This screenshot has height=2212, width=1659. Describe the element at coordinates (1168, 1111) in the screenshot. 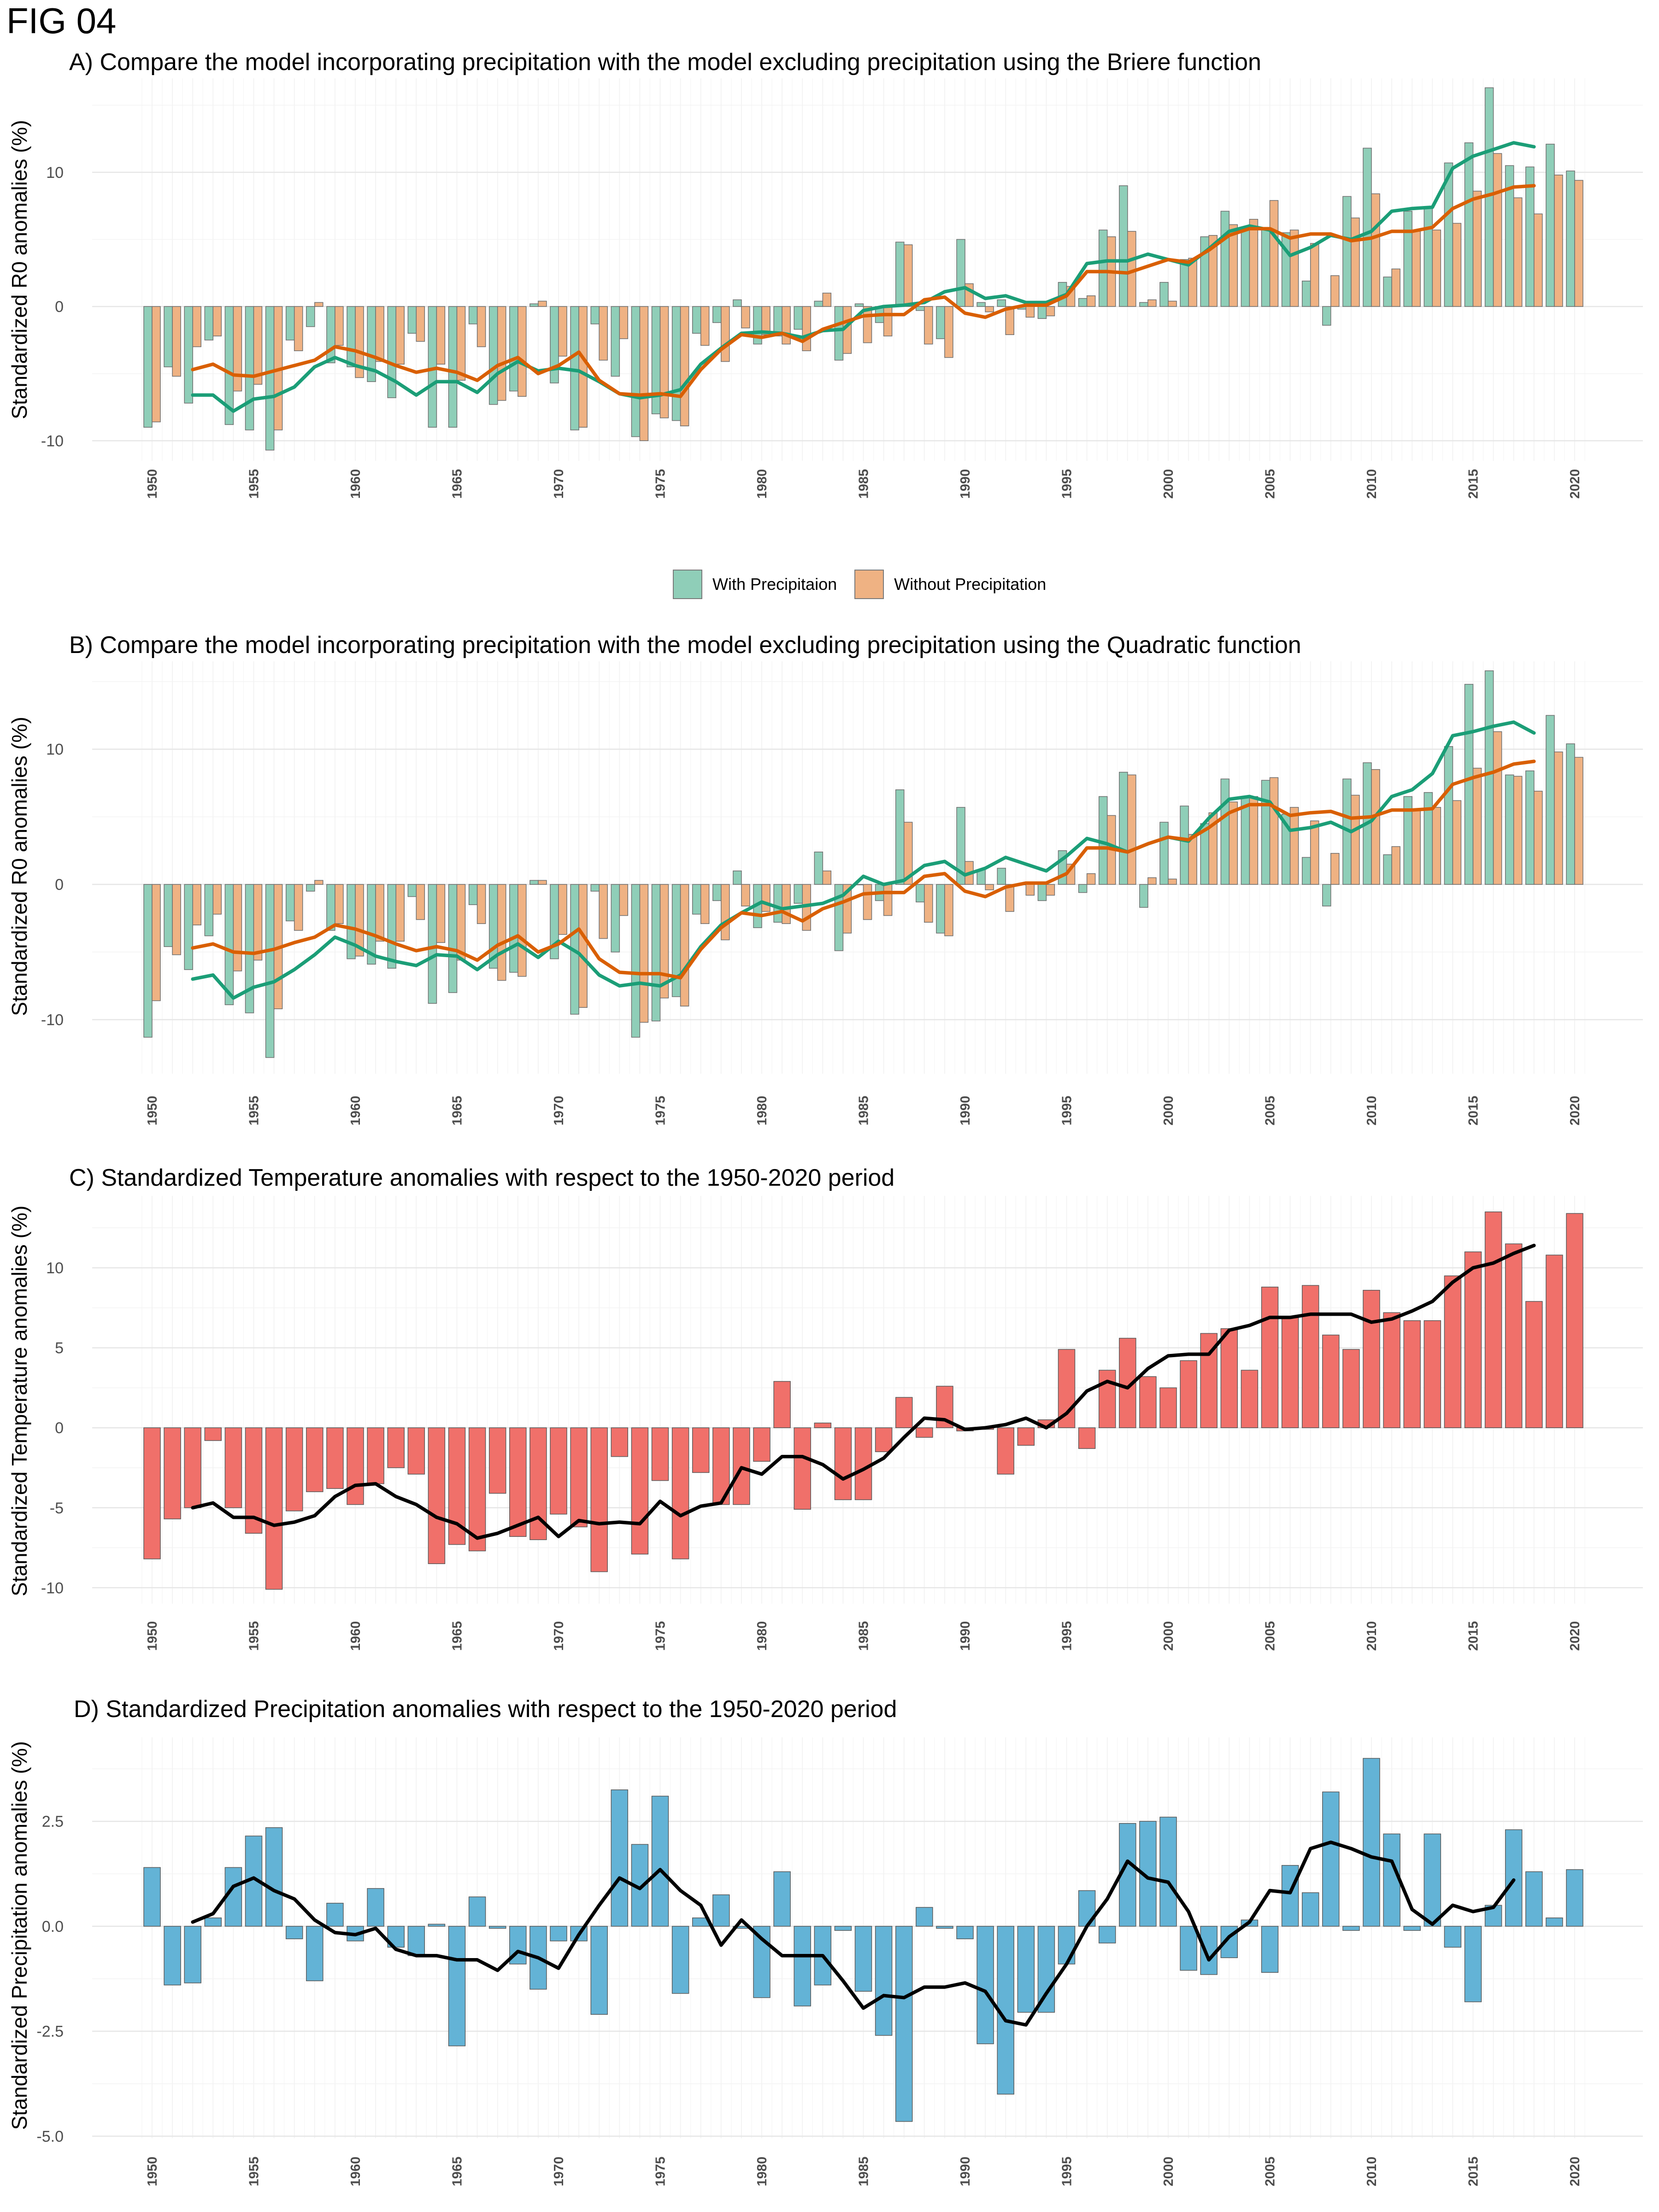

I see `x-tick-label: 2000` at that location.